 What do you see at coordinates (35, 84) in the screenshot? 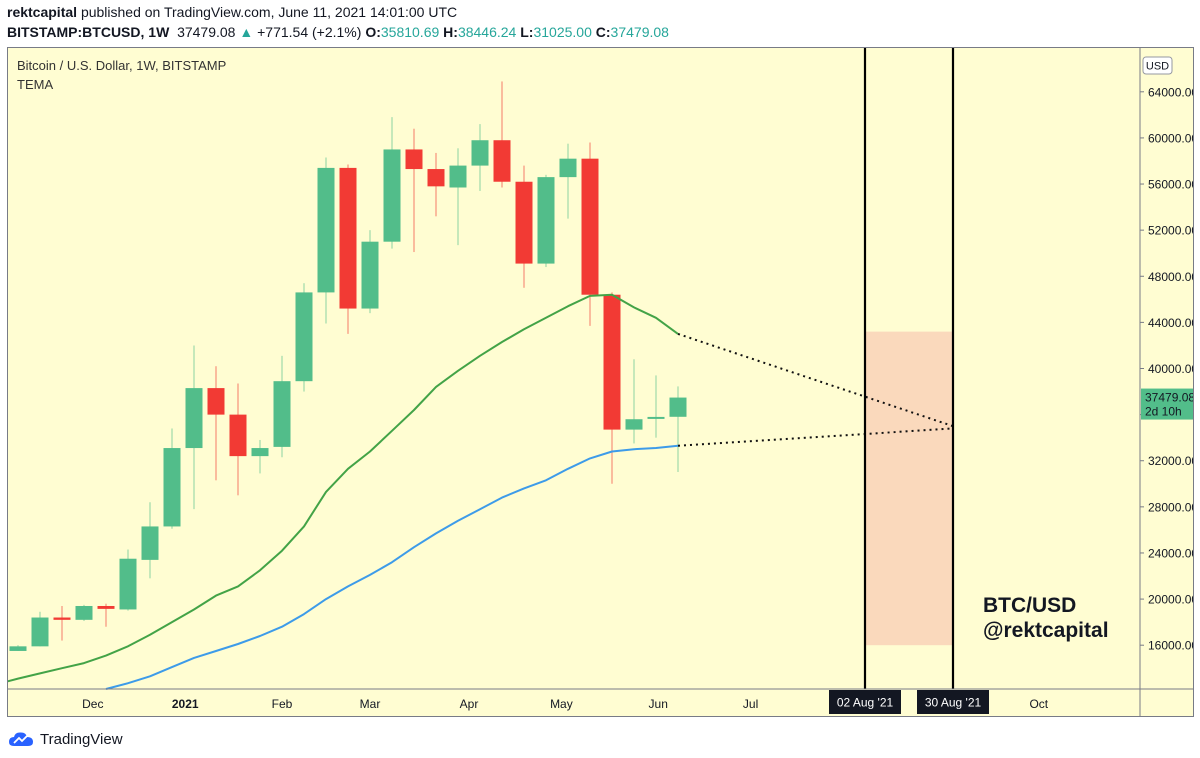
I see `legend-indicator: TEMA` at bounding box center [35, 84].